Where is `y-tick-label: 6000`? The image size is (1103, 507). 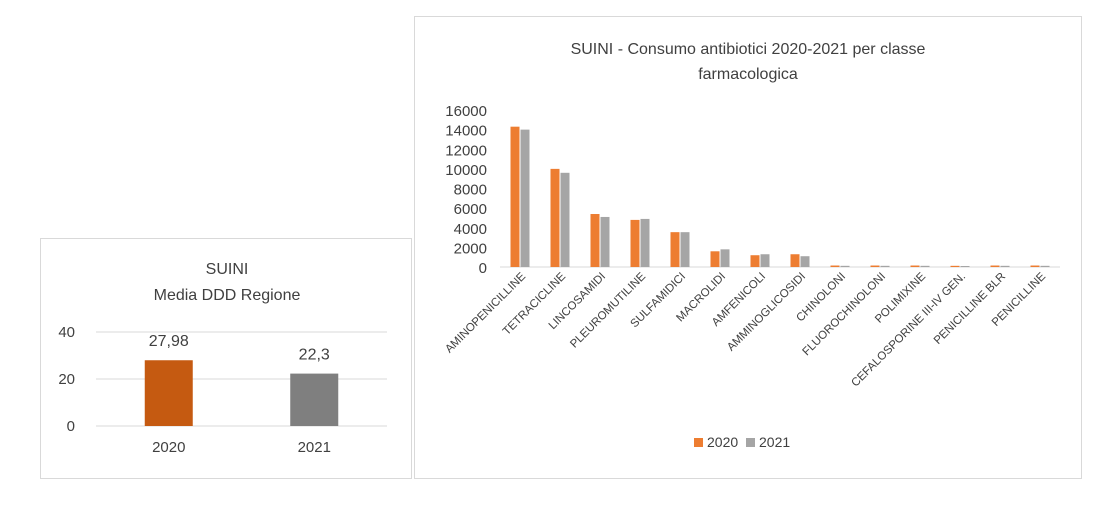
y-tick-label: 6000 is located at coordinates (470, 209).